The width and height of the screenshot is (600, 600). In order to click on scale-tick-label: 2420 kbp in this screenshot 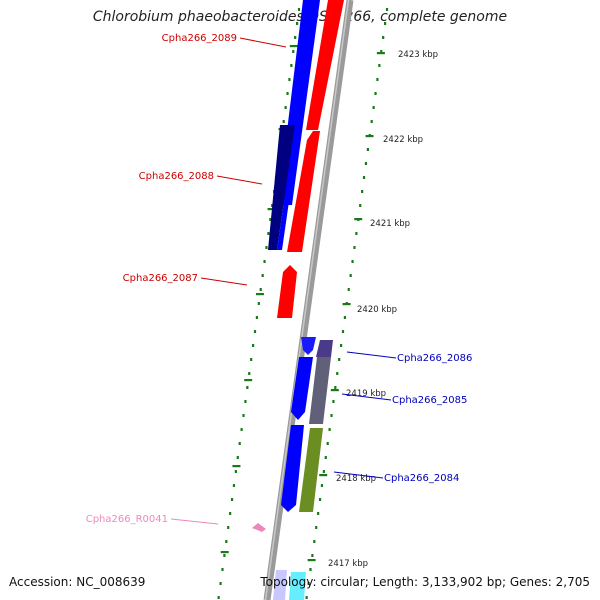, I will do `click(377, 310)`.